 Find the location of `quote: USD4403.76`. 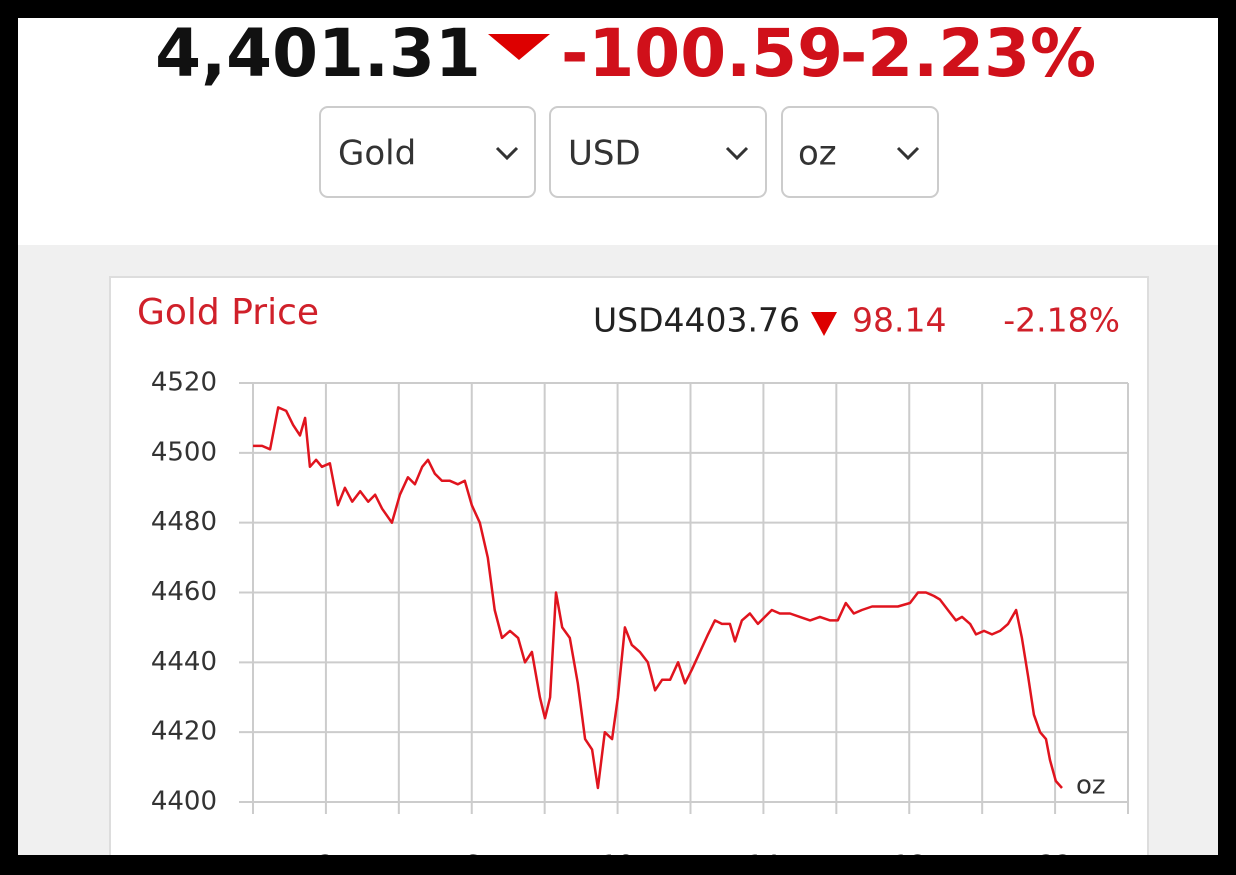

quote: USD4403.76 is located at coordinates (696, 320).